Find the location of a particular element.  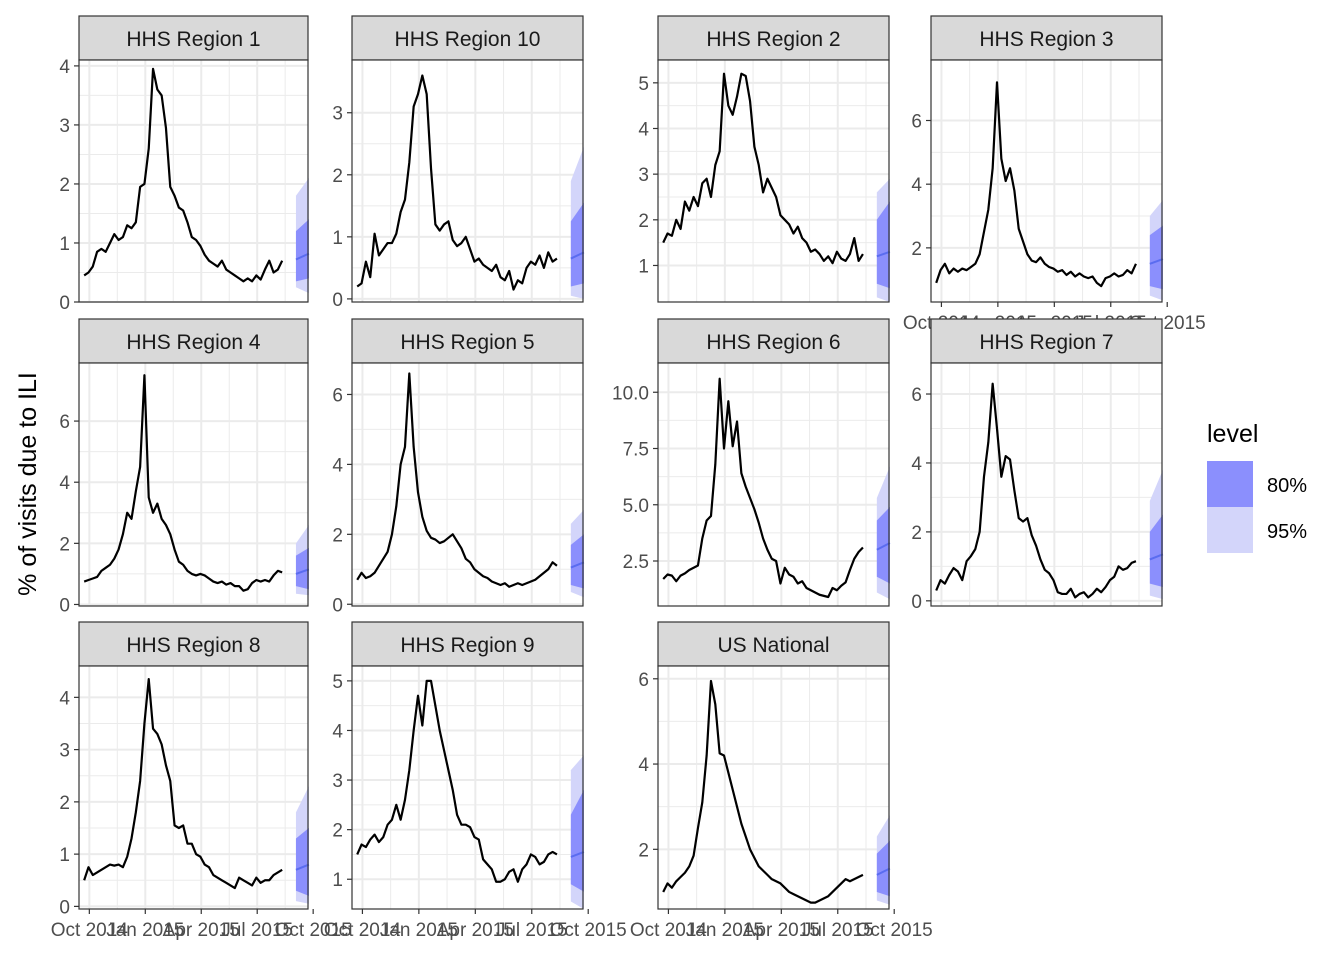

panel-hhs-region-10: HHS Region 10 0 1 2 3 is located at coordinates (458, 163).